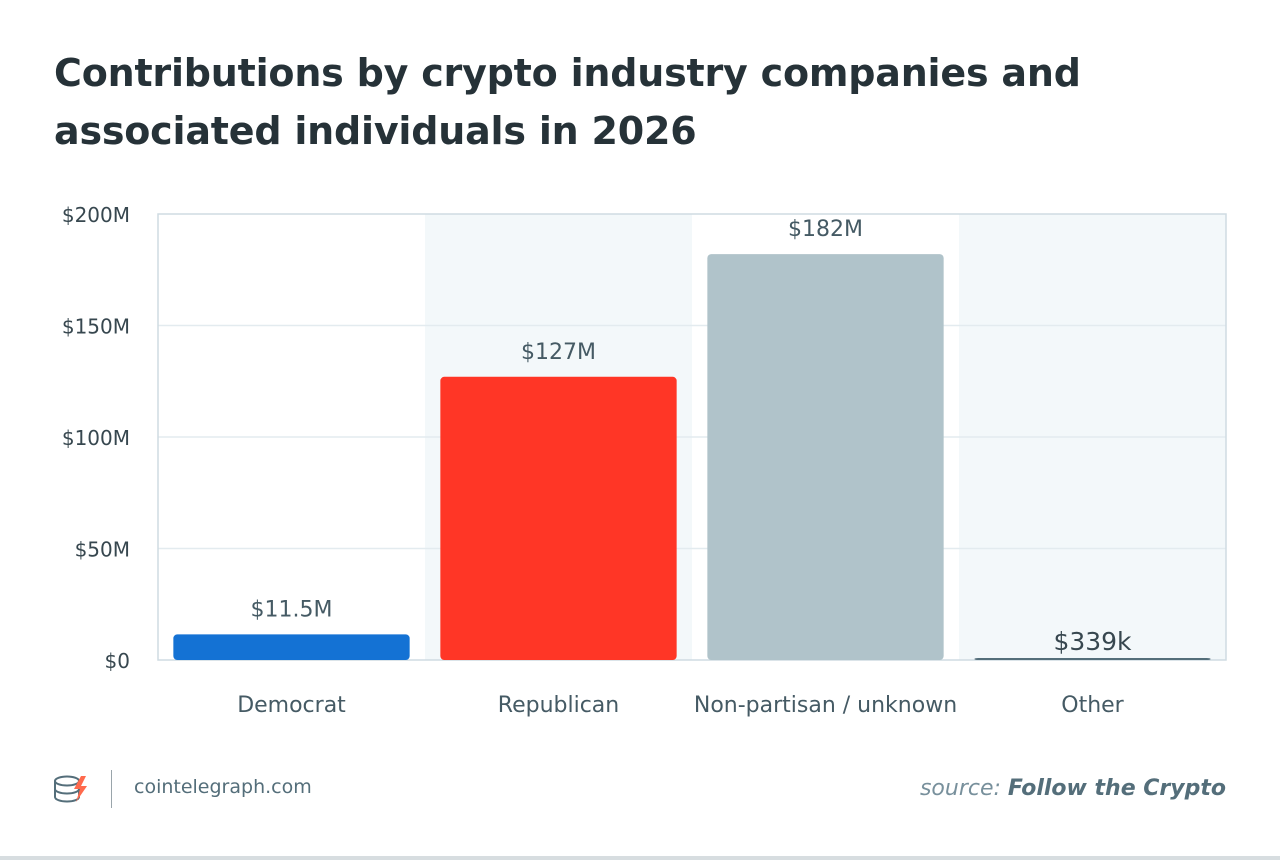  What do you see at coordinates (96, 327) in the screenshot?
I see `y-tick-label: $150M` at bounding box center [96, 327].